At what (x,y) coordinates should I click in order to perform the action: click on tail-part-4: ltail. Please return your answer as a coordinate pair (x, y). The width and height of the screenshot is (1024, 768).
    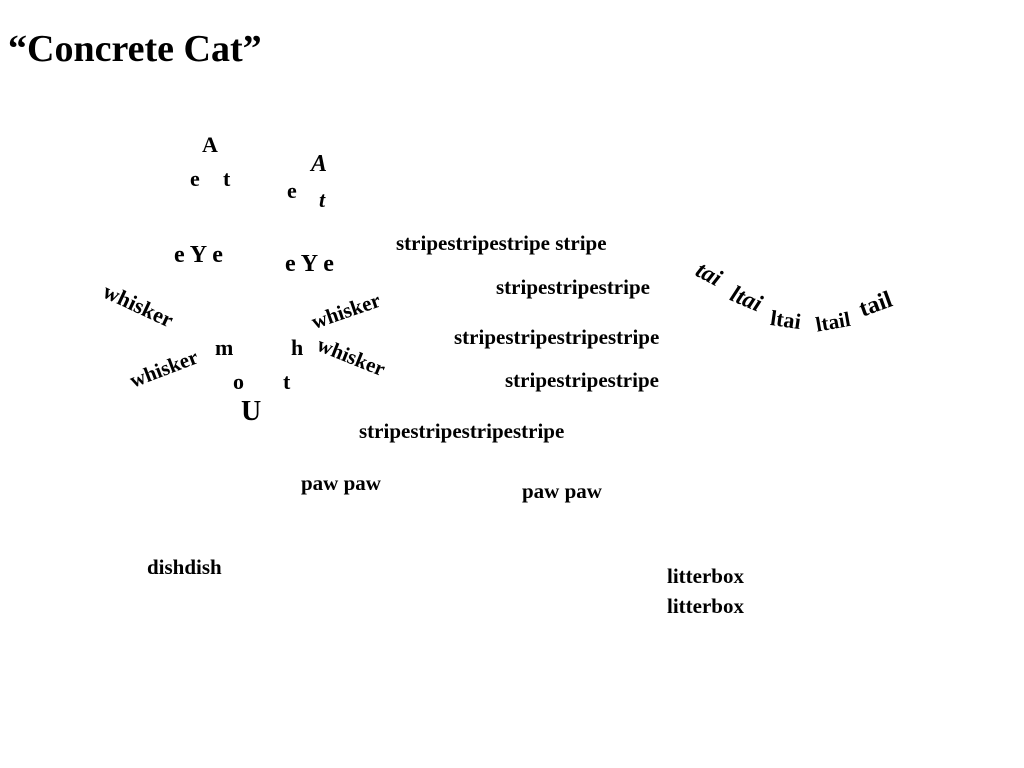
    Looking at the image, I should click on (833, 321).